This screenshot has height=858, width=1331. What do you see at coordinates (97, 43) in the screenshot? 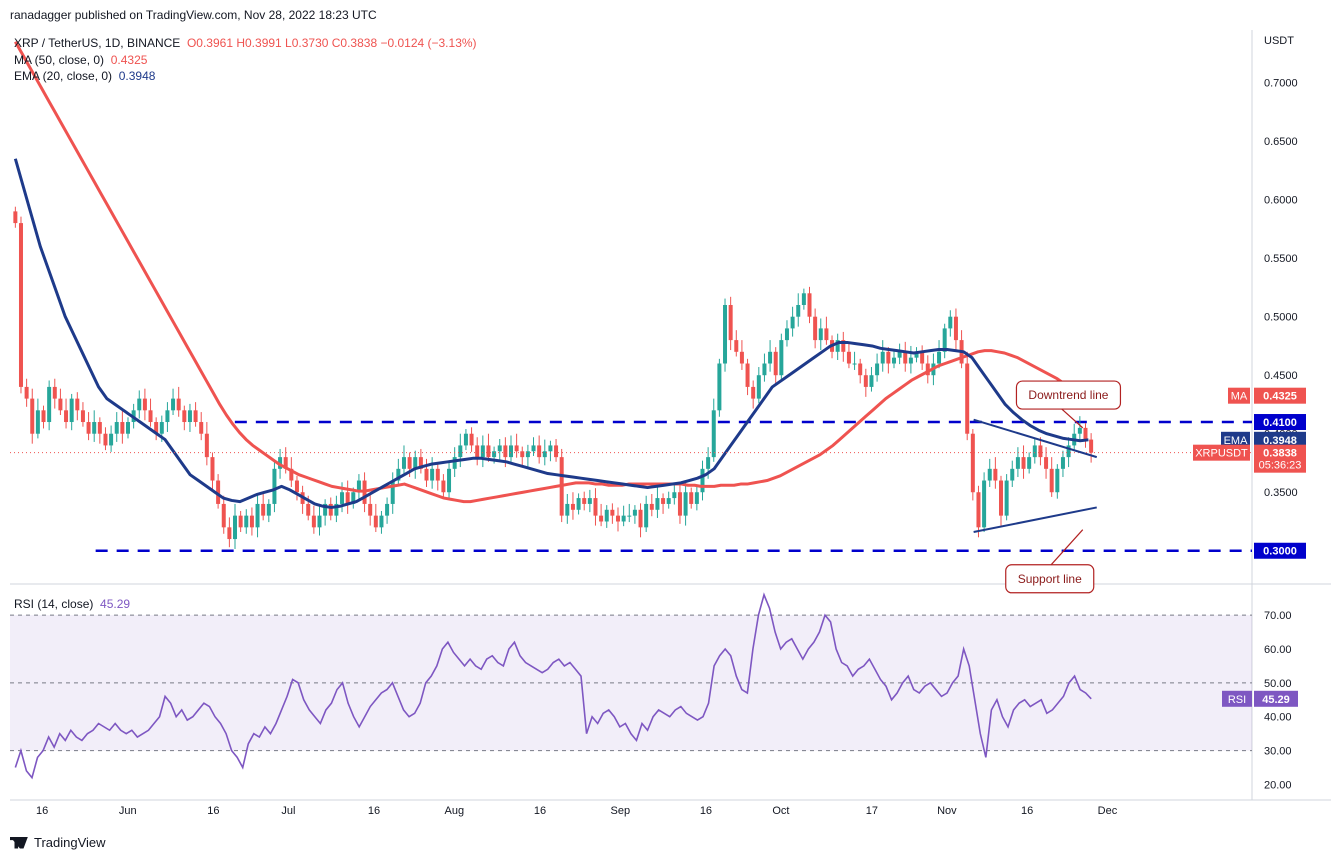
I see `symbol-label: XRP / TetherUS, 1D, BINANCE` at bounding box center [97, 43].